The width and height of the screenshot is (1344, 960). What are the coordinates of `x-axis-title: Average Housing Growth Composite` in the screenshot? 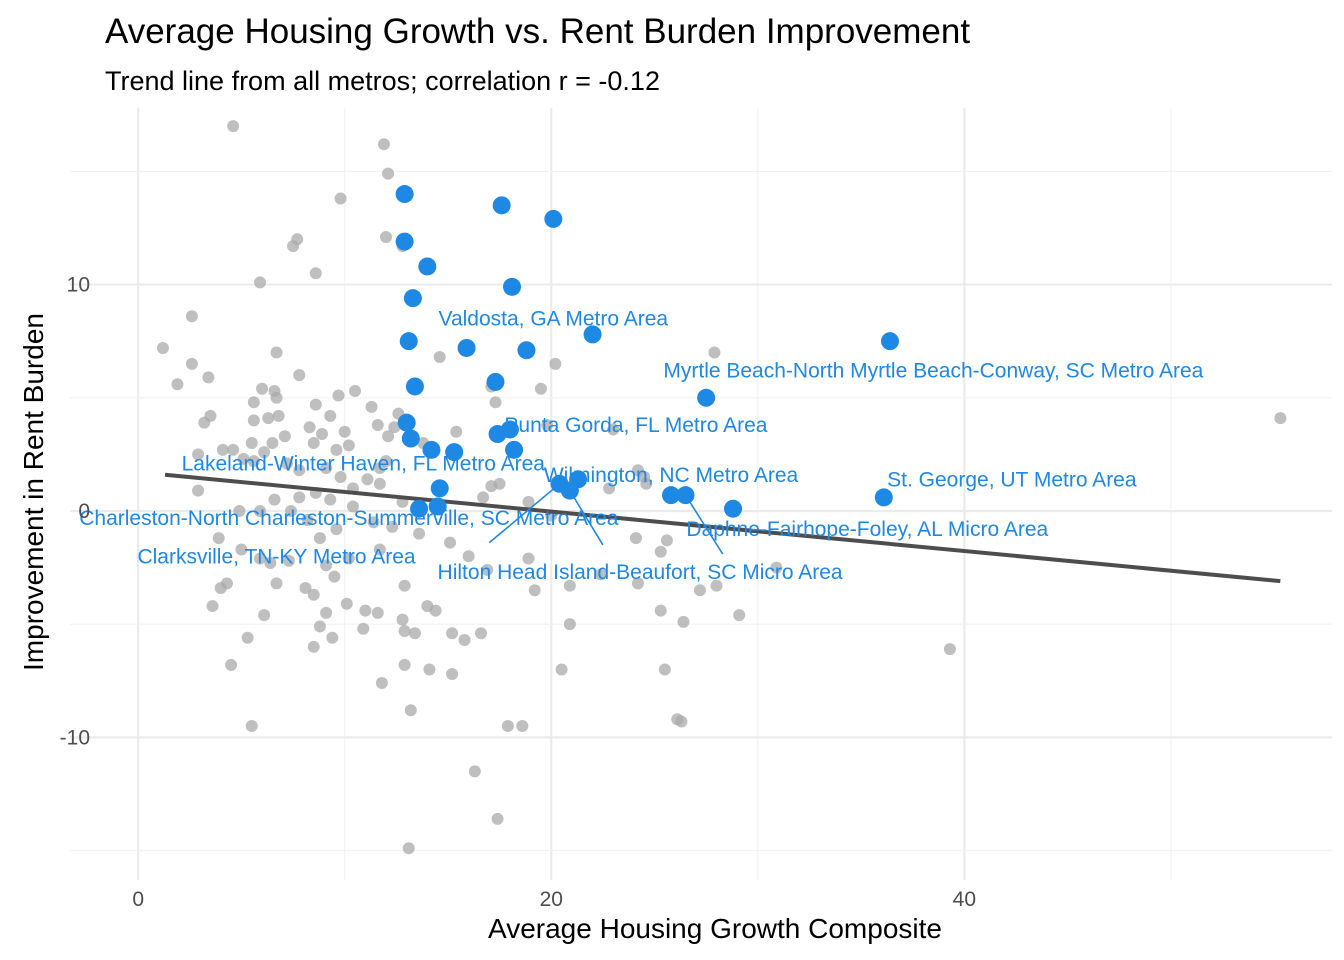 It's located at (715, 928).